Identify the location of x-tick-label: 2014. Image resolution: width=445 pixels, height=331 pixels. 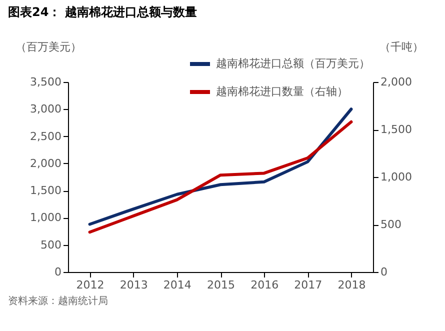
(177, 285).